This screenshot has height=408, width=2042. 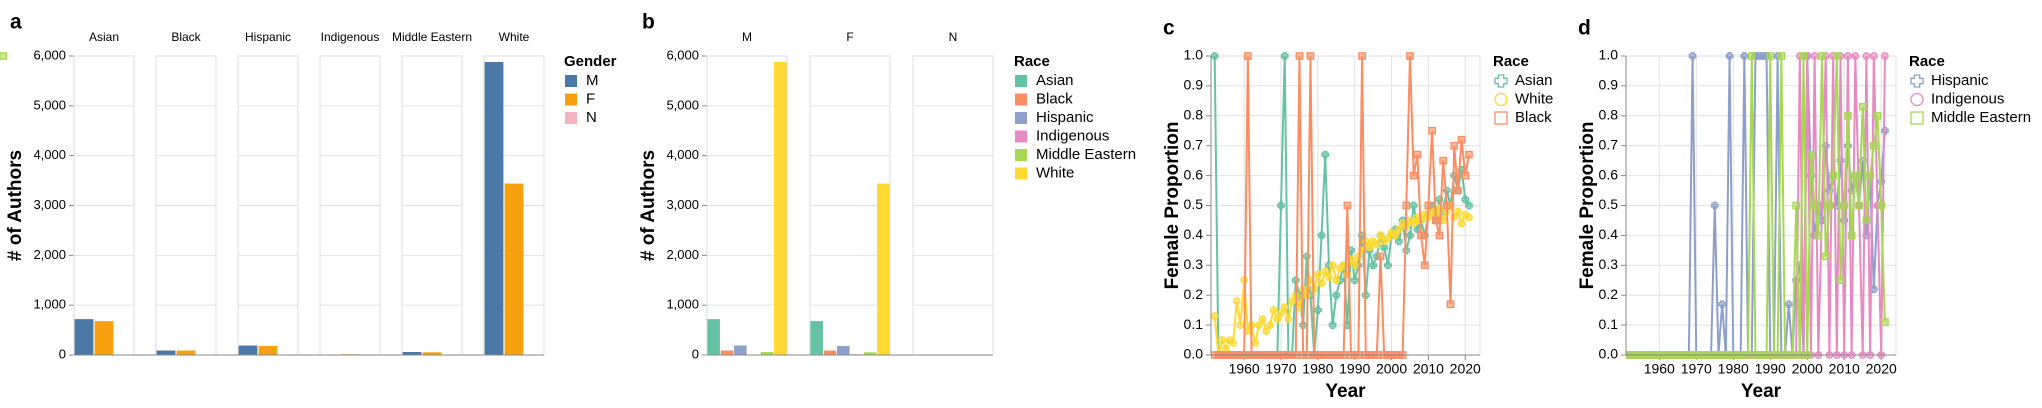 I want to click on legend-label: Middle Eastern, so click(x=1981, y=117).